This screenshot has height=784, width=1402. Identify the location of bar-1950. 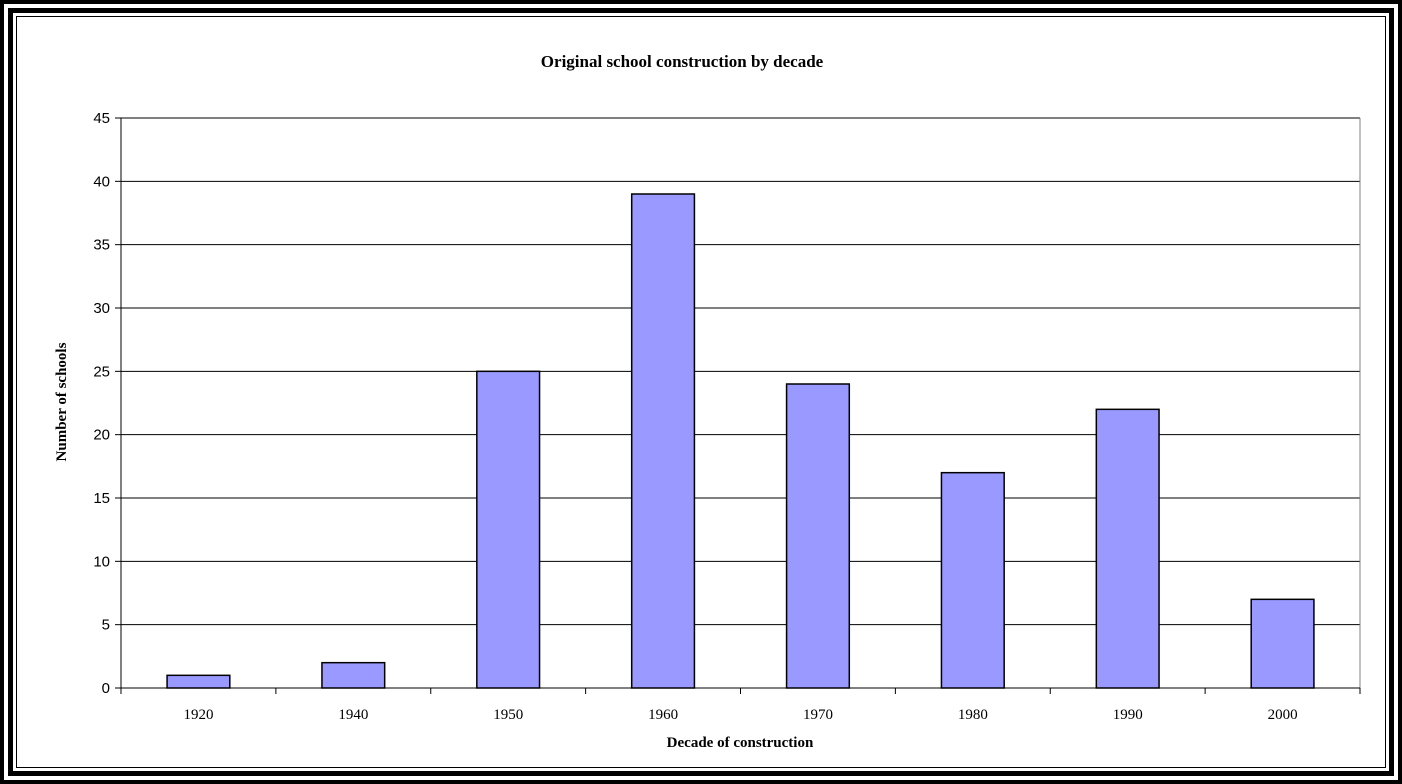
(508, 529).